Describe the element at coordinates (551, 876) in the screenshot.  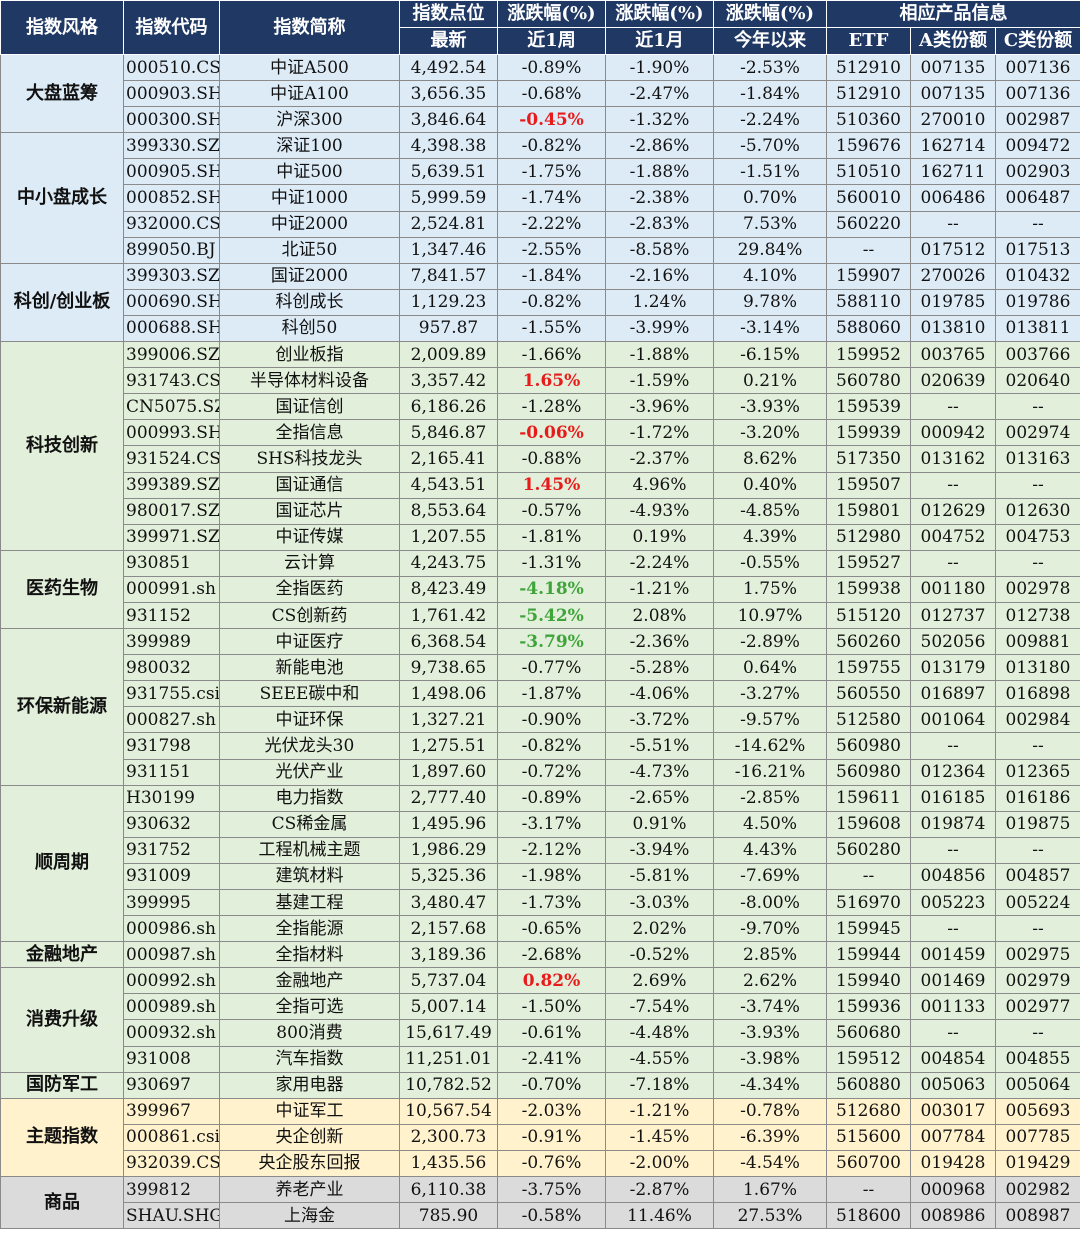
I see `change-week: -1.98%` at that location.